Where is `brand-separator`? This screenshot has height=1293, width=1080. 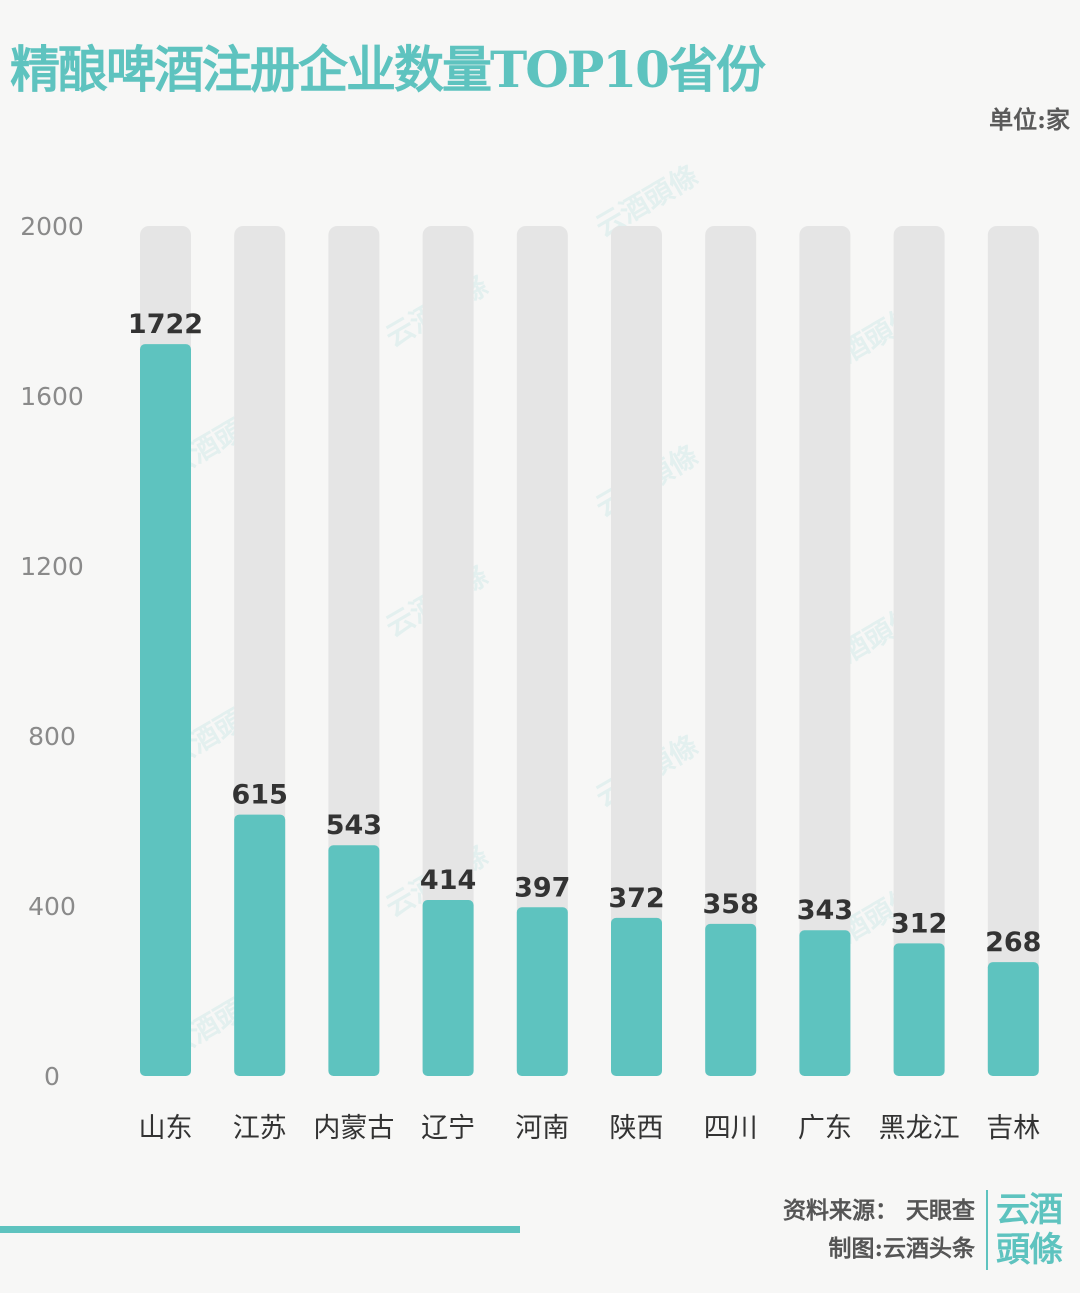 brand-separator is located at coordinates (987, 1230).